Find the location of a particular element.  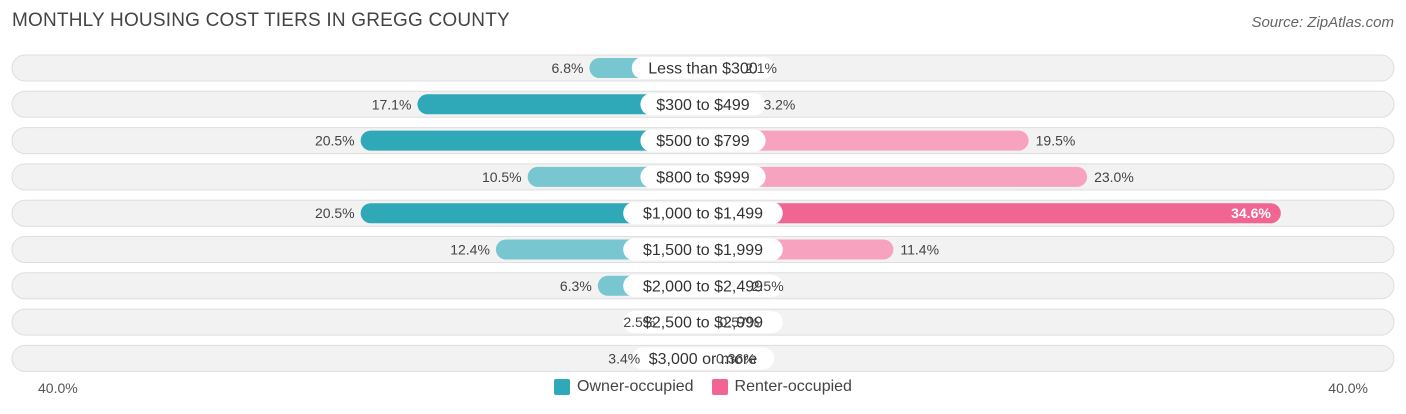

owner-value-label: 6.8% is located at coordinates (568, 68).